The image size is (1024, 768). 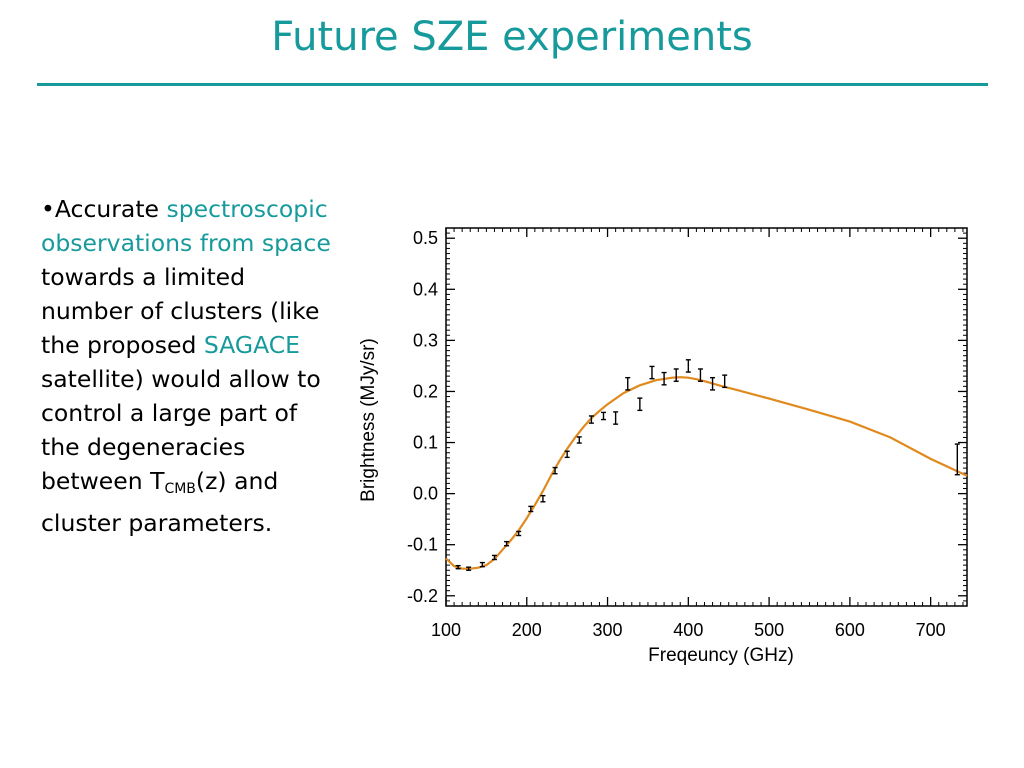 What do you see at coordinates (769, 630) in the screenshot?
I see `x-tick-label: 500` at bounding box center [769, 630].